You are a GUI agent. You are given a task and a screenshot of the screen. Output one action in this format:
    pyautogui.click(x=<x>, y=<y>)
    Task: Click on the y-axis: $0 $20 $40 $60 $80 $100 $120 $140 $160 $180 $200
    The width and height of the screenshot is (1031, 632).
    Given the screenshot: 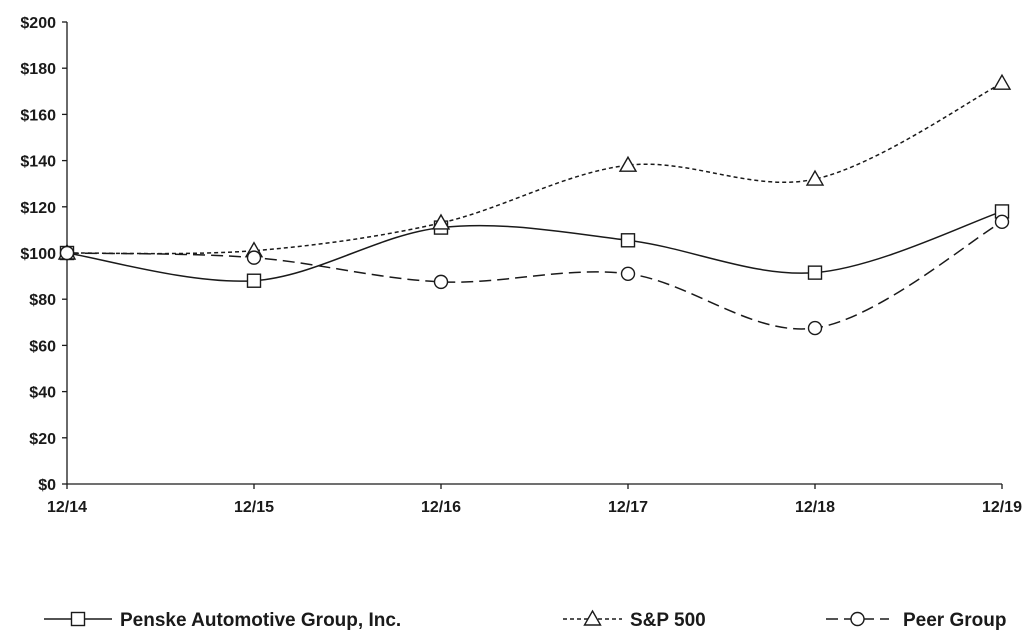 What is the action you would take?
    pyautogui.click(x=44, y=254)
    